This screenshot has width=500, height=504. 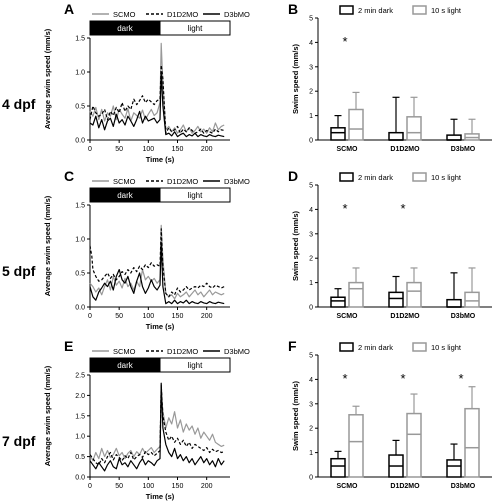 What do you see at coordinates (292, 346) in the screenshot?
I see `panel-letter: F` at bounding box center [292, 346].